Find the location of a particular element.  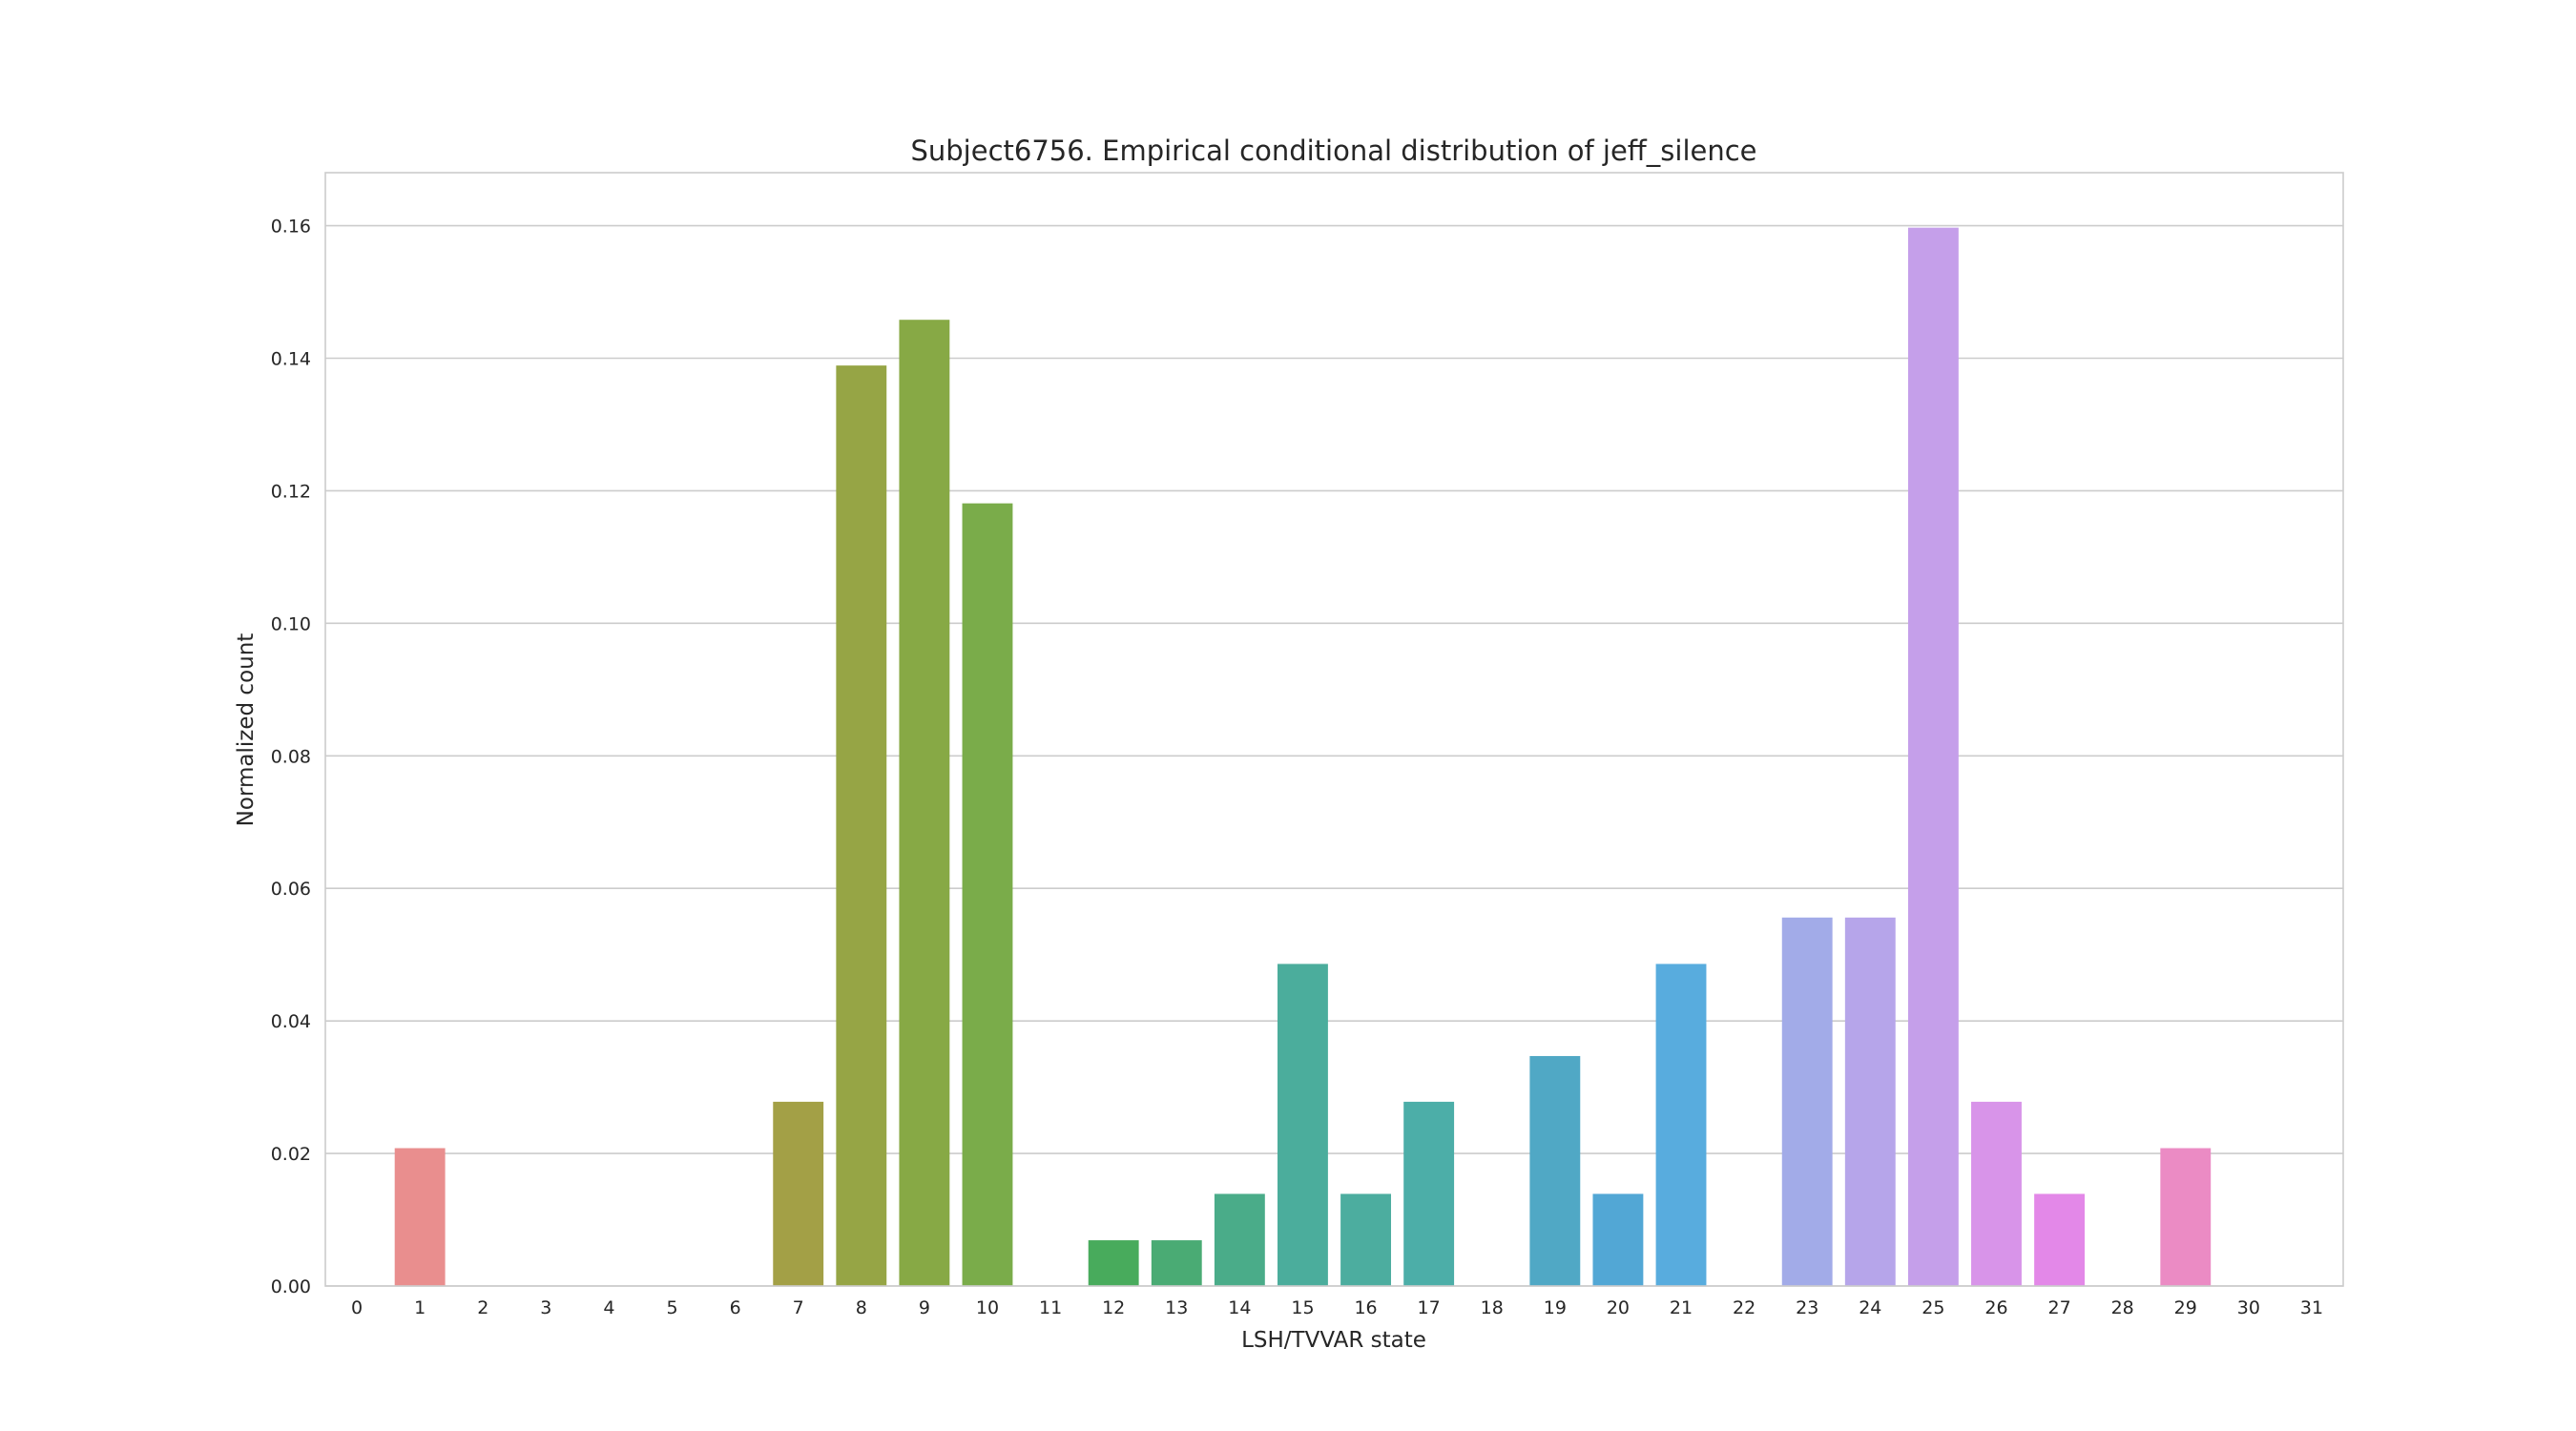

x-tick-label: 24 is located at coordinates (1870, 1307).